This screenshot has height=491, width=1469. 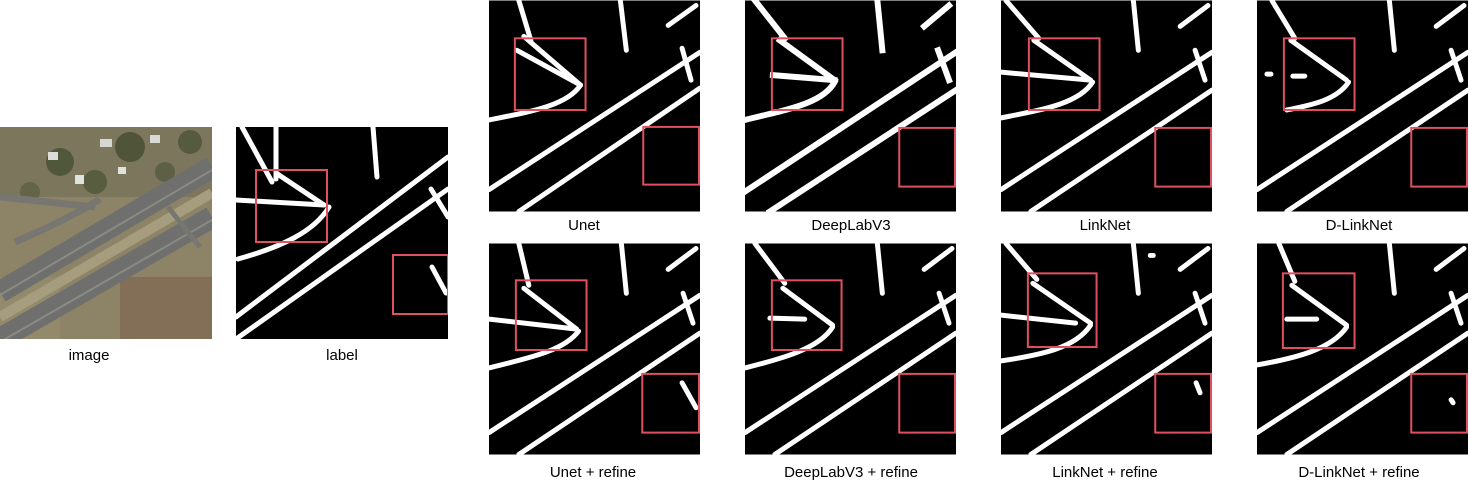 I want to click on caption-deeplab-refine: DeepLabV3 + refine, so click(x=851, y=472).